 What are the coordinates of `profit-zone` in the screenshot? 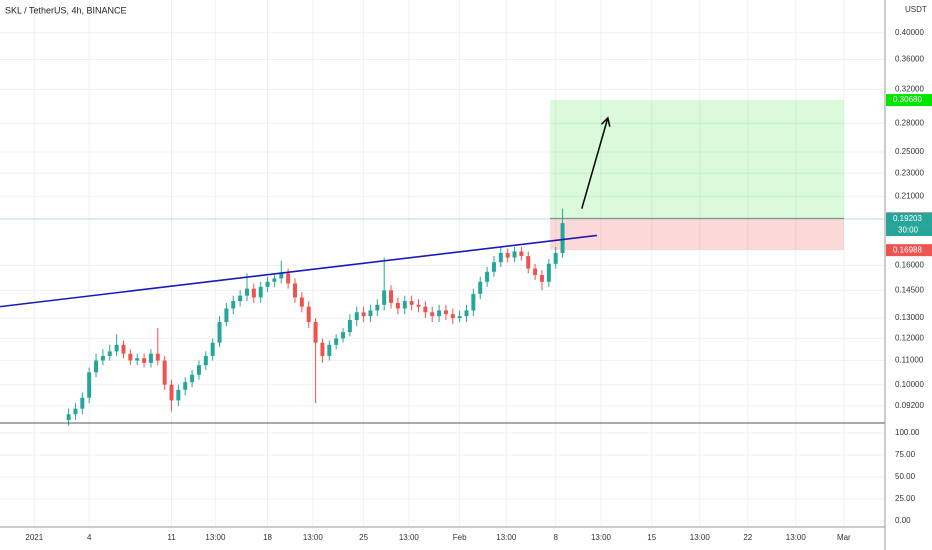 It's located at (697, 159).